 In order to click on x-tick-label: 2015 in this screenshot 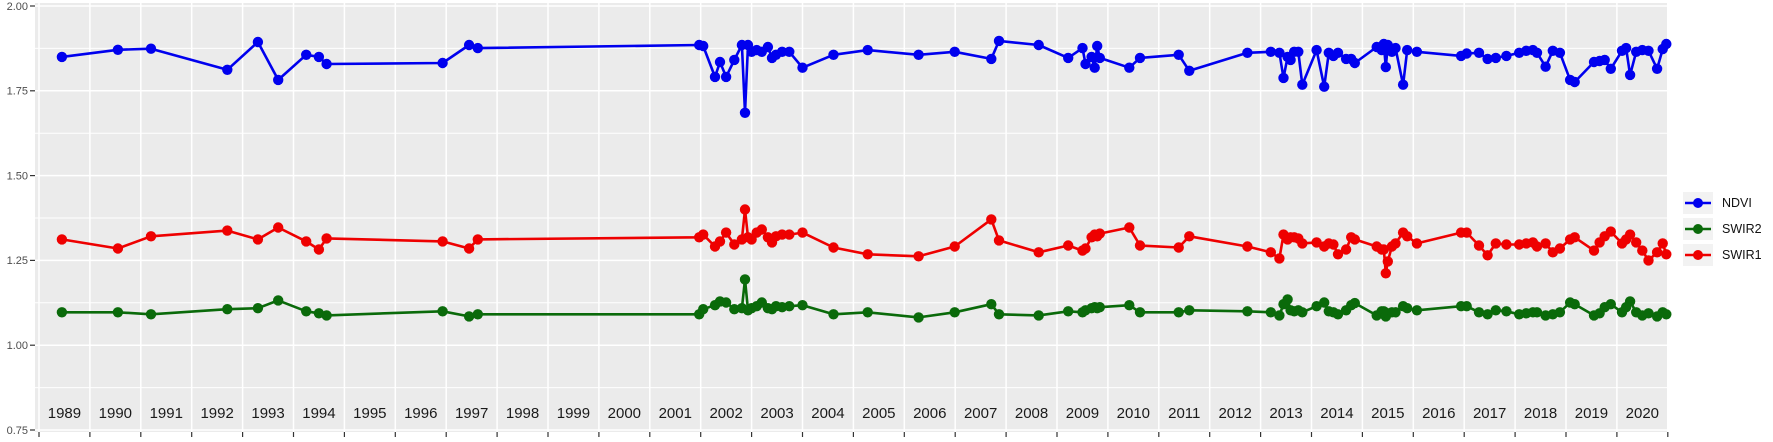, I will do `click(1387, 413)`.